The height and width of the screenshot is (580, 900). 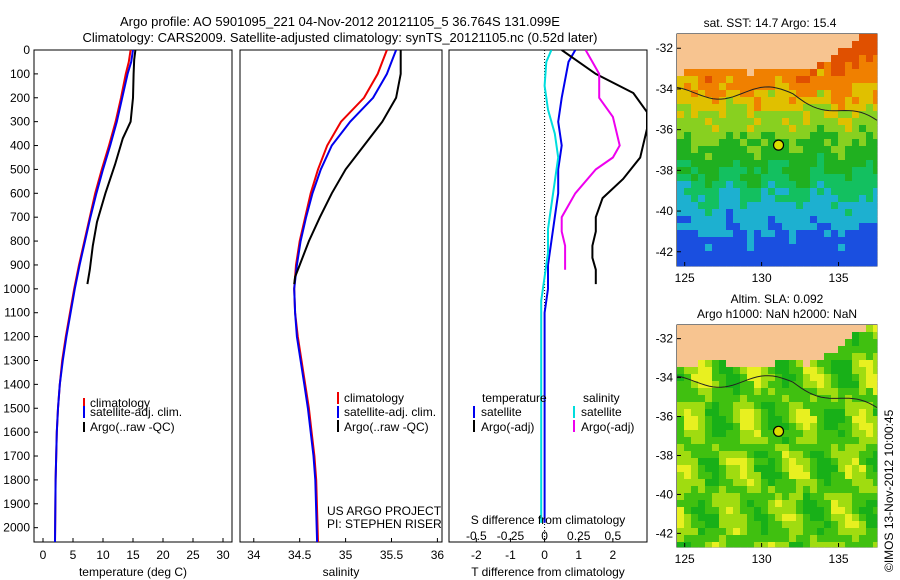 What do you see at coordinates (501, 412) in the screenshot?
I see `legend-label-temp-satellite: satellite` at bounding box center [501, 412].